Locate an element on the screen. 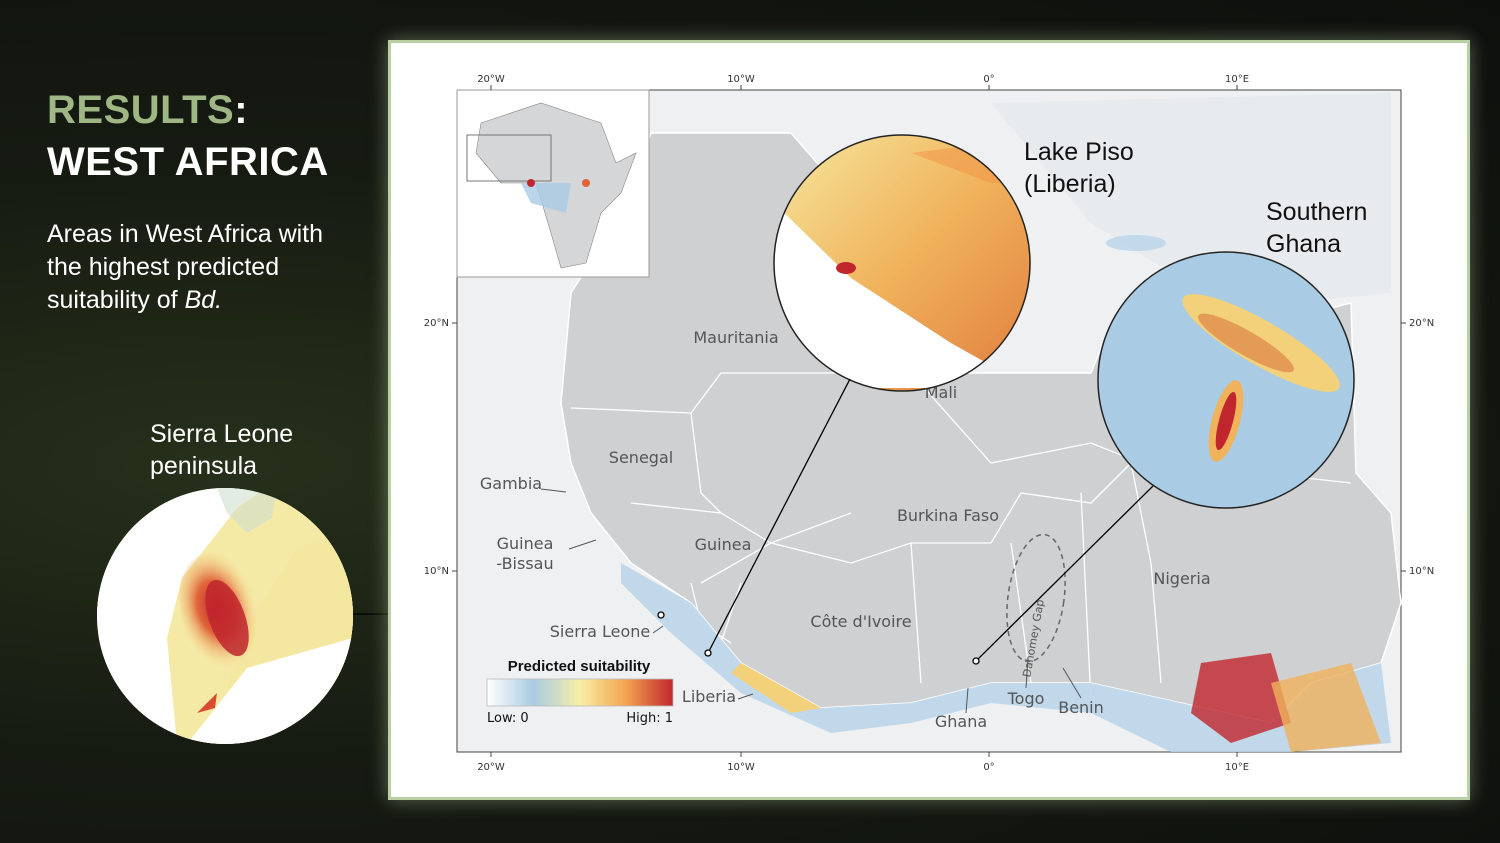 Image resolution: width=1500 pixels, height=843 pixels. label-cote-divoire: Côte d'Ivoire is located at coordinates (860, 621).